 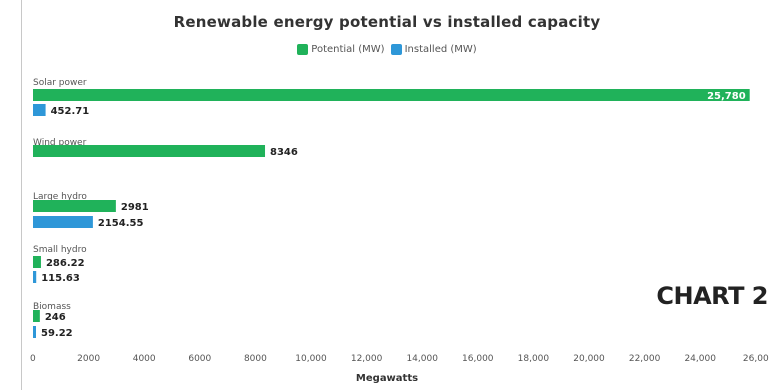 What do you see at coordinates (700, 359) in the screenshot?
I see `x-tick-label: 24,000` at bounding box center [700, 359].